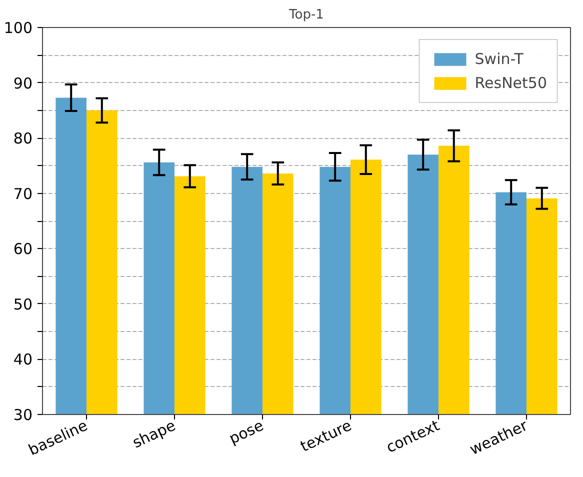 Image resolution: width=583 pixels, height=477 pixels. Describe the element at coordinates (18, 28) in the screenshot. I see `y-tick-label: 100` at that location.